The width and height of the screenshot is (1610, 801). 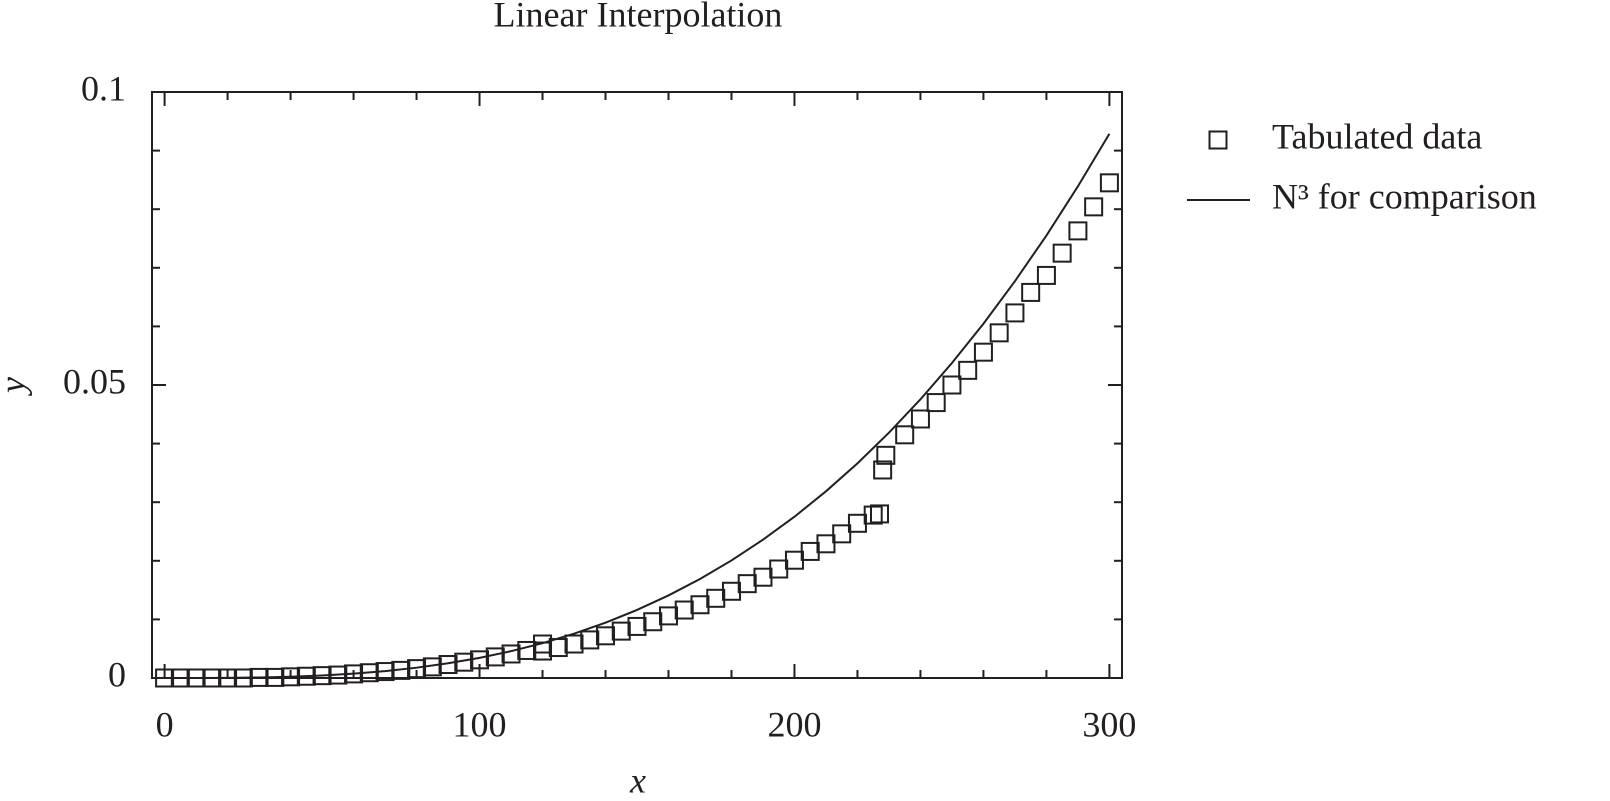 I want to click on chart-title: Linear Interpolation, so click(x=638, y=17).